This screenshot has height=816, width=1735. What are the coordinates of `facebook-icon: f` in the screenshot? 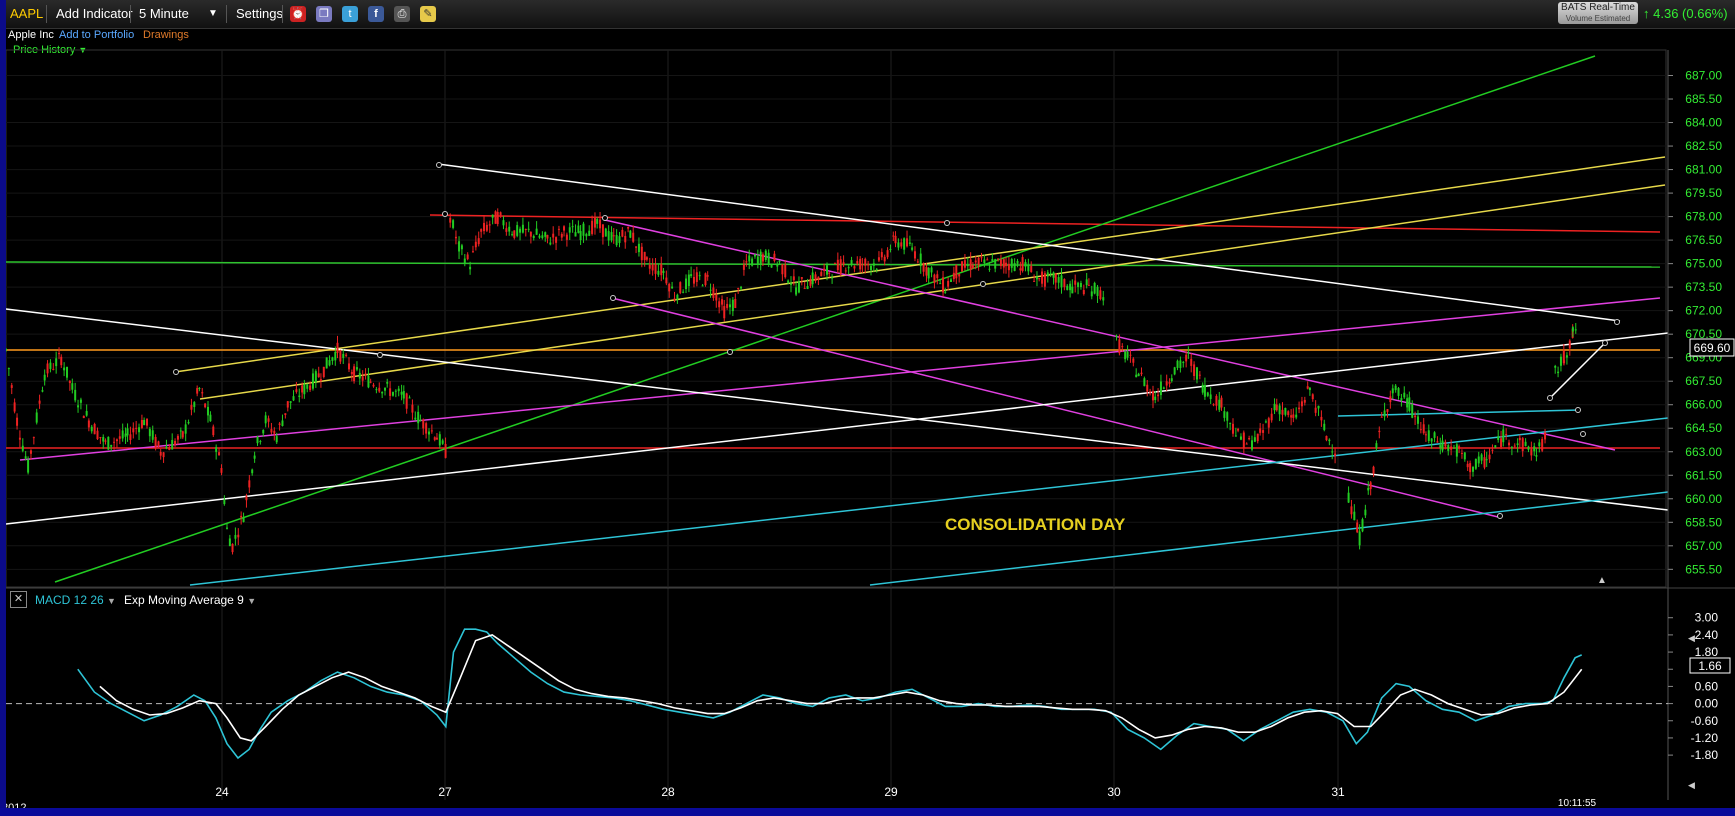 It's located at (376, 14).